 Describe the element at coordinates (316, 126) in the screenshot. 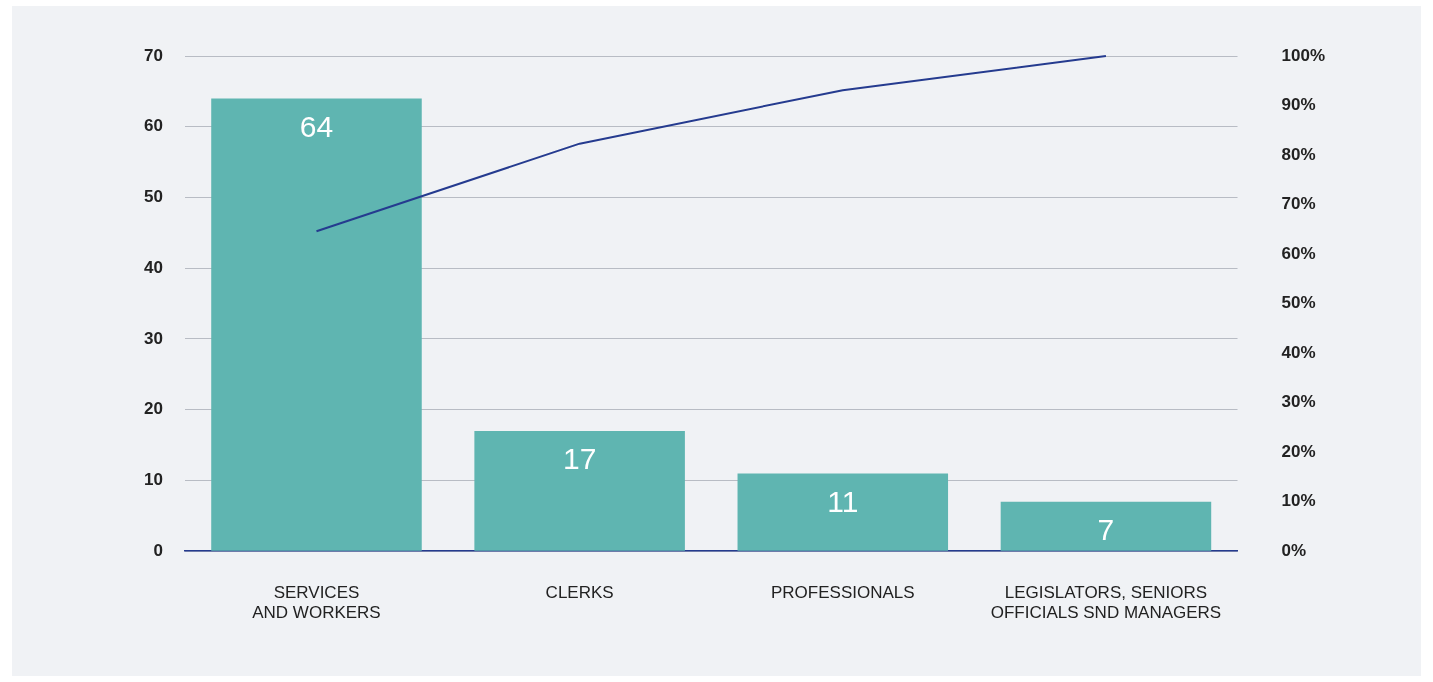

I see `data-label: 64` at that location.